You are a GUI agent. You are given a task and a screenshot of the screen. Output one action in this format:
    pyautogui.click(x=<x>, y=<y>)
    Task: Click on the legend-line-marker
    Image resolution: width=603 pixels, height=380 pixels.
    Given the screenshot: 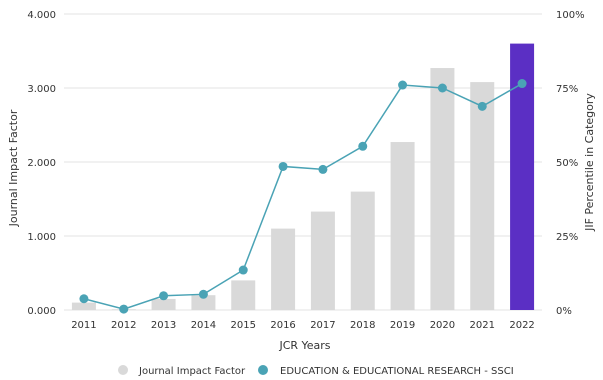 What is the action you would take?
    pyautogui.click(x=263, y=370)
    